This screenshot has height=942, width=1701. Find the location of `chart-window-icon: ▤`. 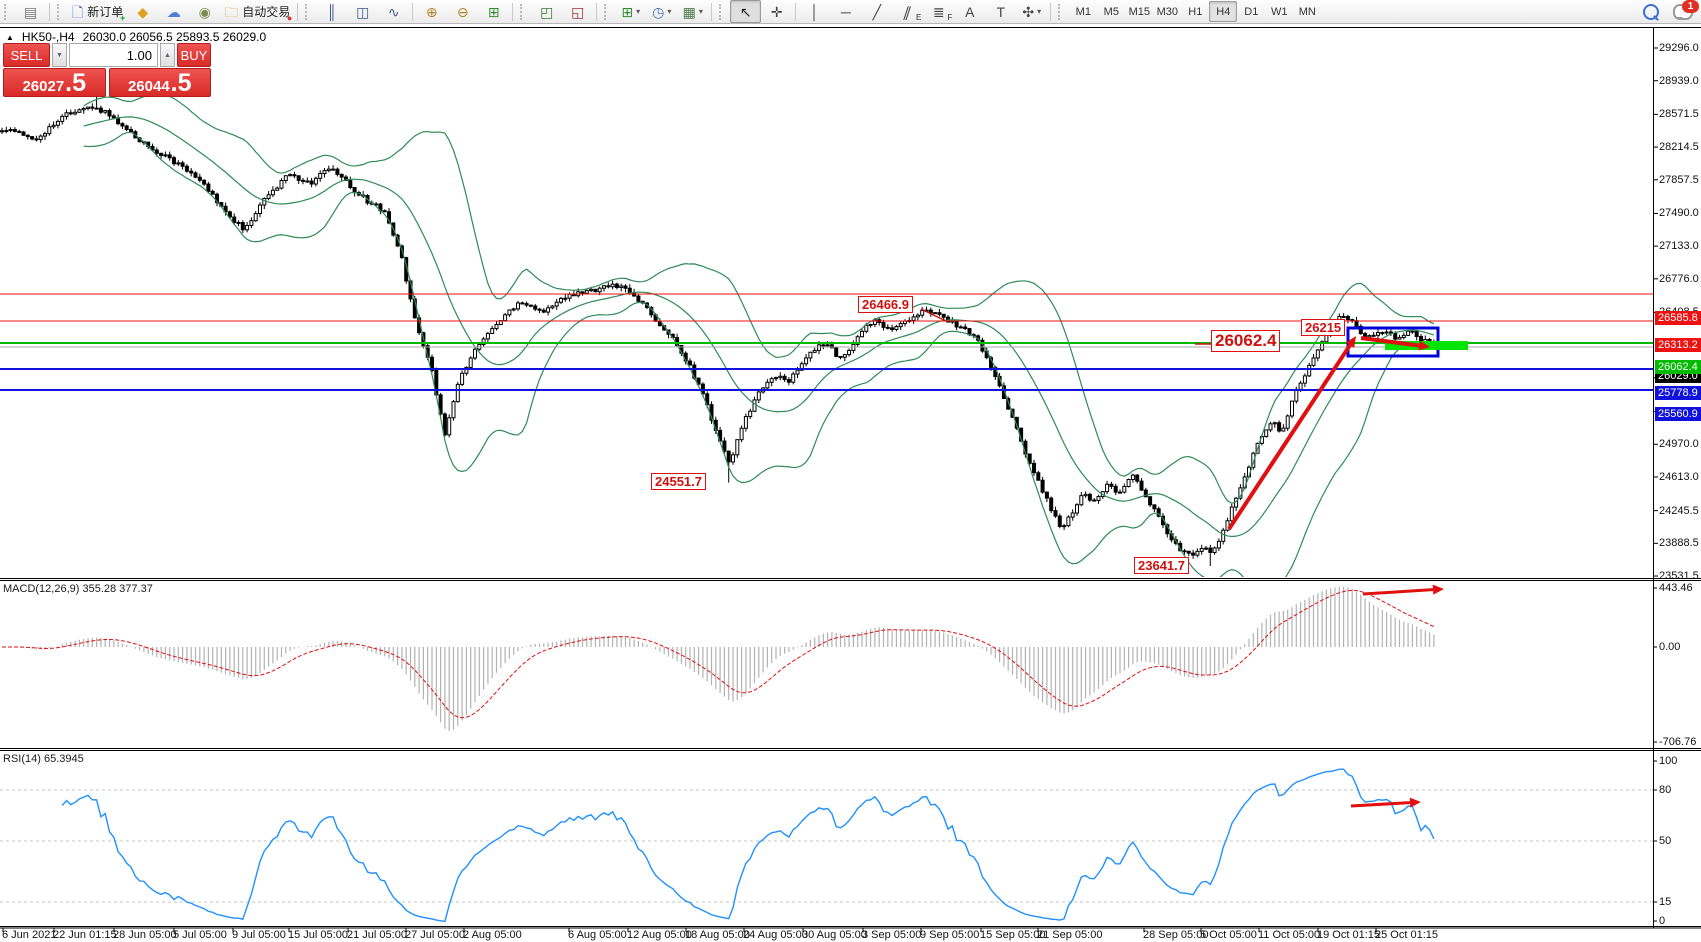

chart-window-icon: ▤ is located at coordinates (30, 11).